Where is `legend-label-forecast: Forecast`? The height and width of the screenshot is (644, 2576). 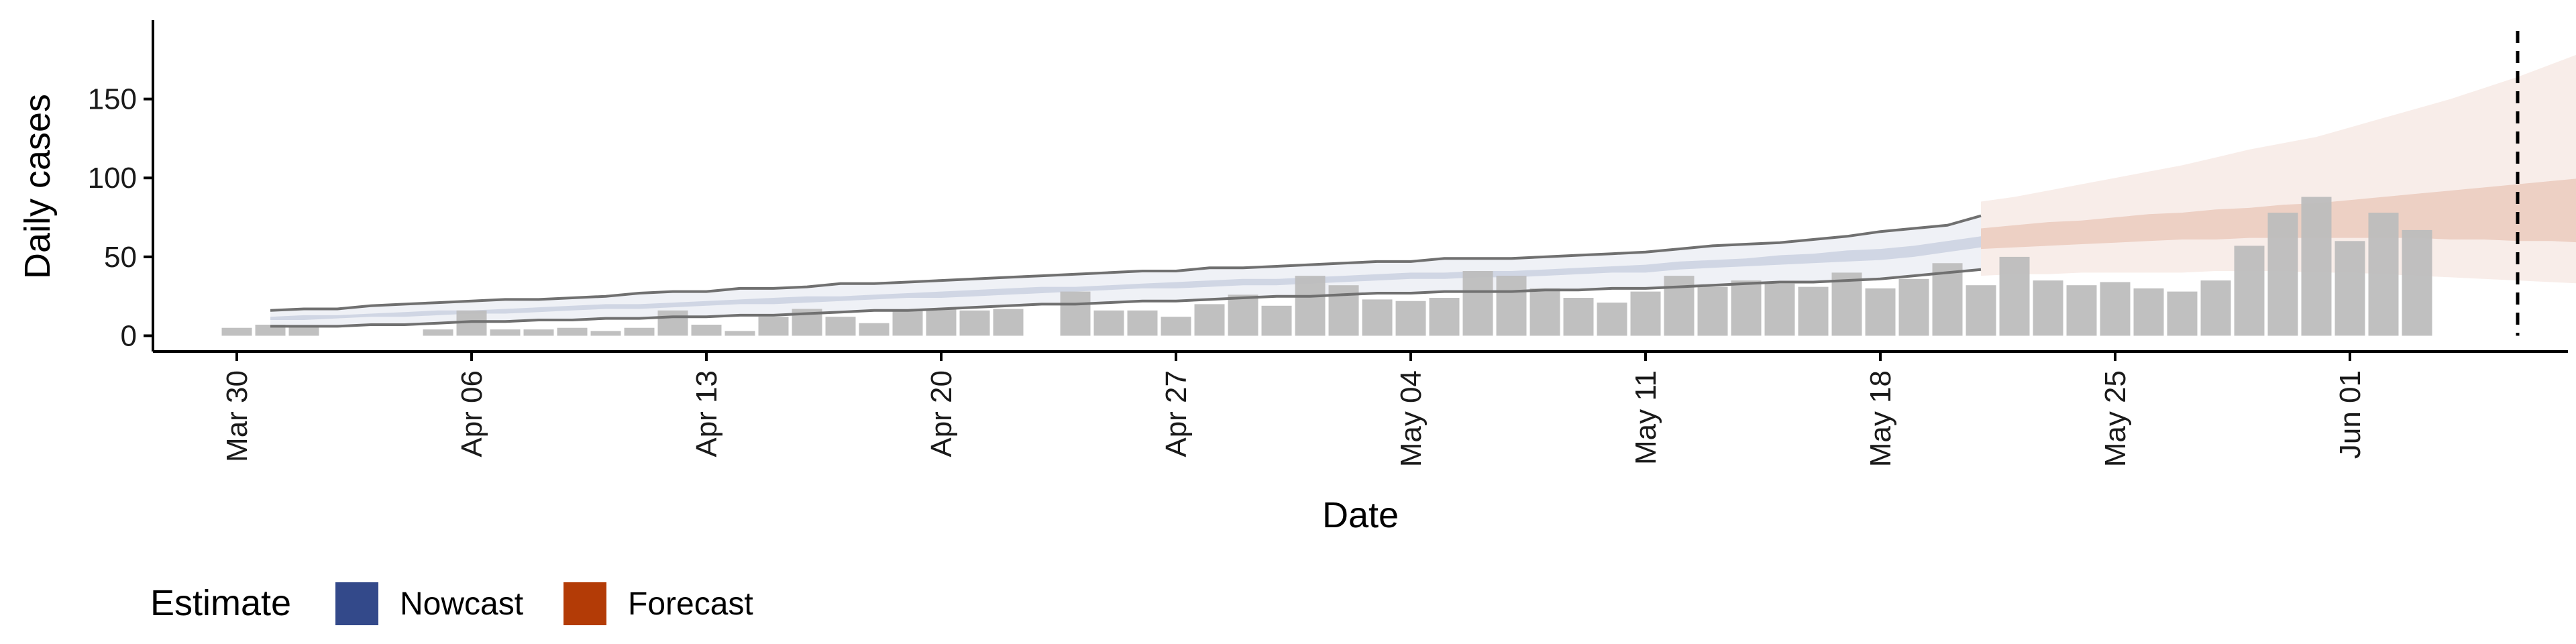 legend-label-forecast: Forecast is located at coordinates (690, 604).